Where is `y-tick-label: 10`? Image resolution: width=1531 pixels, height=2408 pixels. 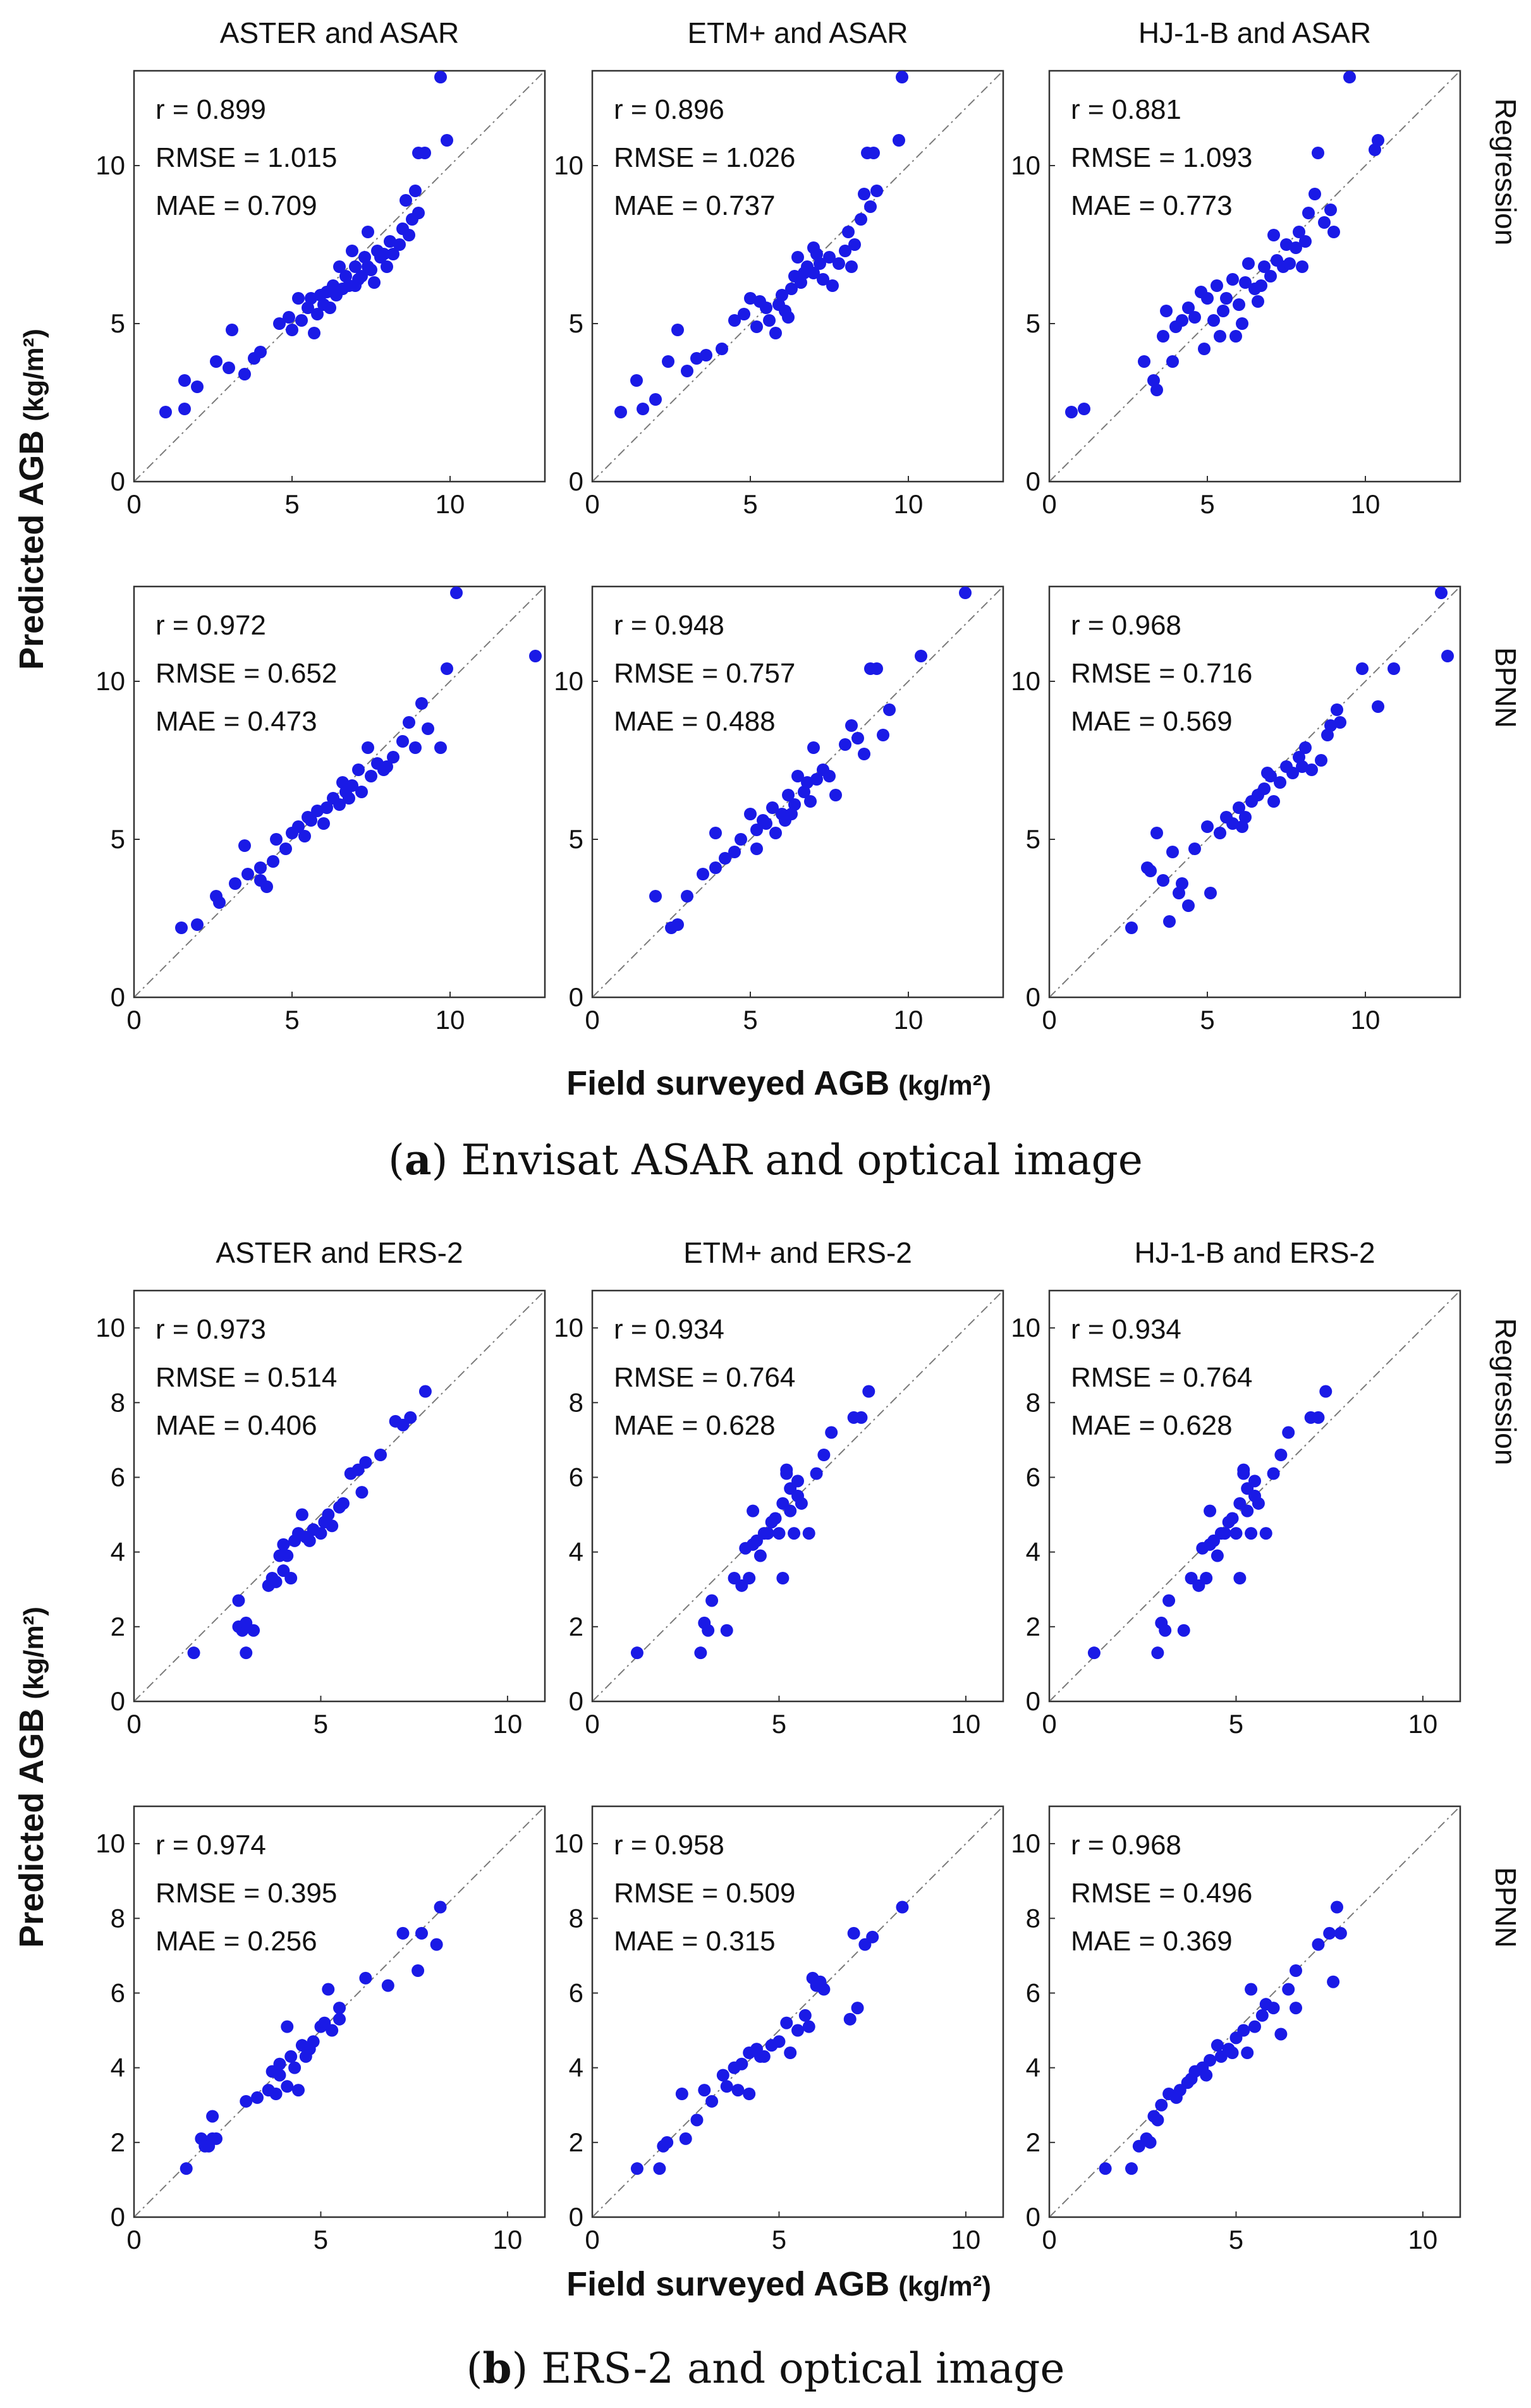 y-tick-label: 10 is located at coordinates (568, 1327).